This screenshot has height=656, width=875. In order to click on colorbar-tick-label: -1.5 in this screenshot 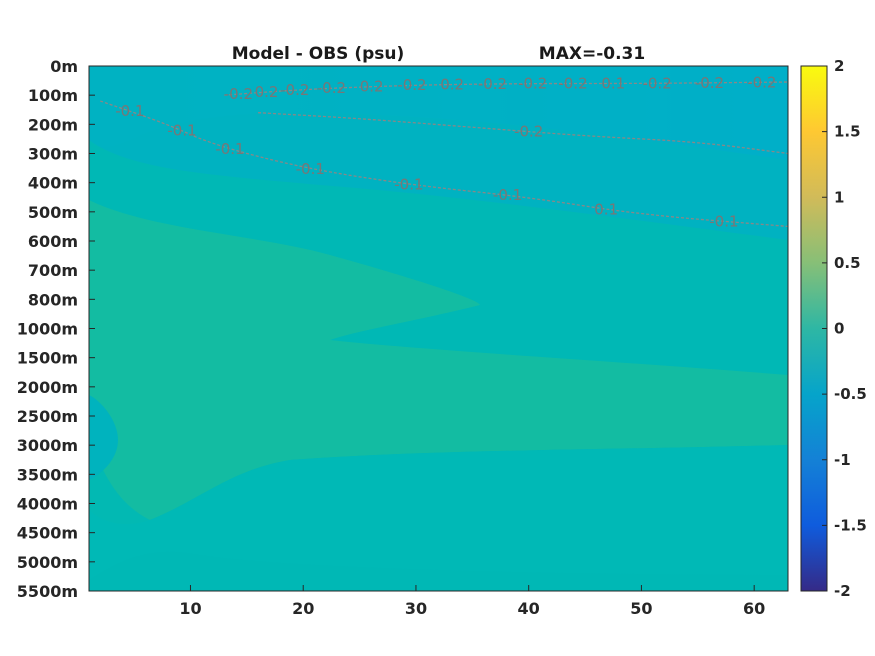, I will do `click(850, 525)`.